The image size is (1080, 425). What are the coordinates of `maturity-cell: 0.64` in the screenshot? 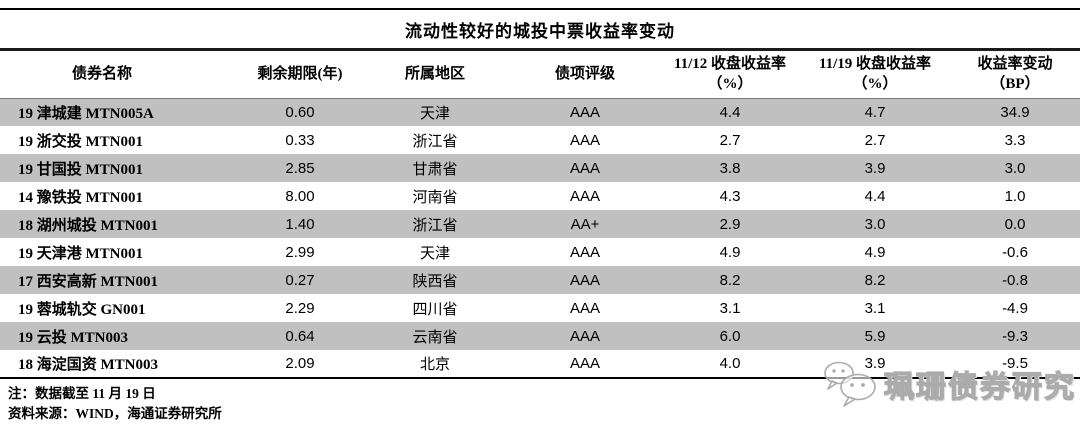 It's located at (300, 336).